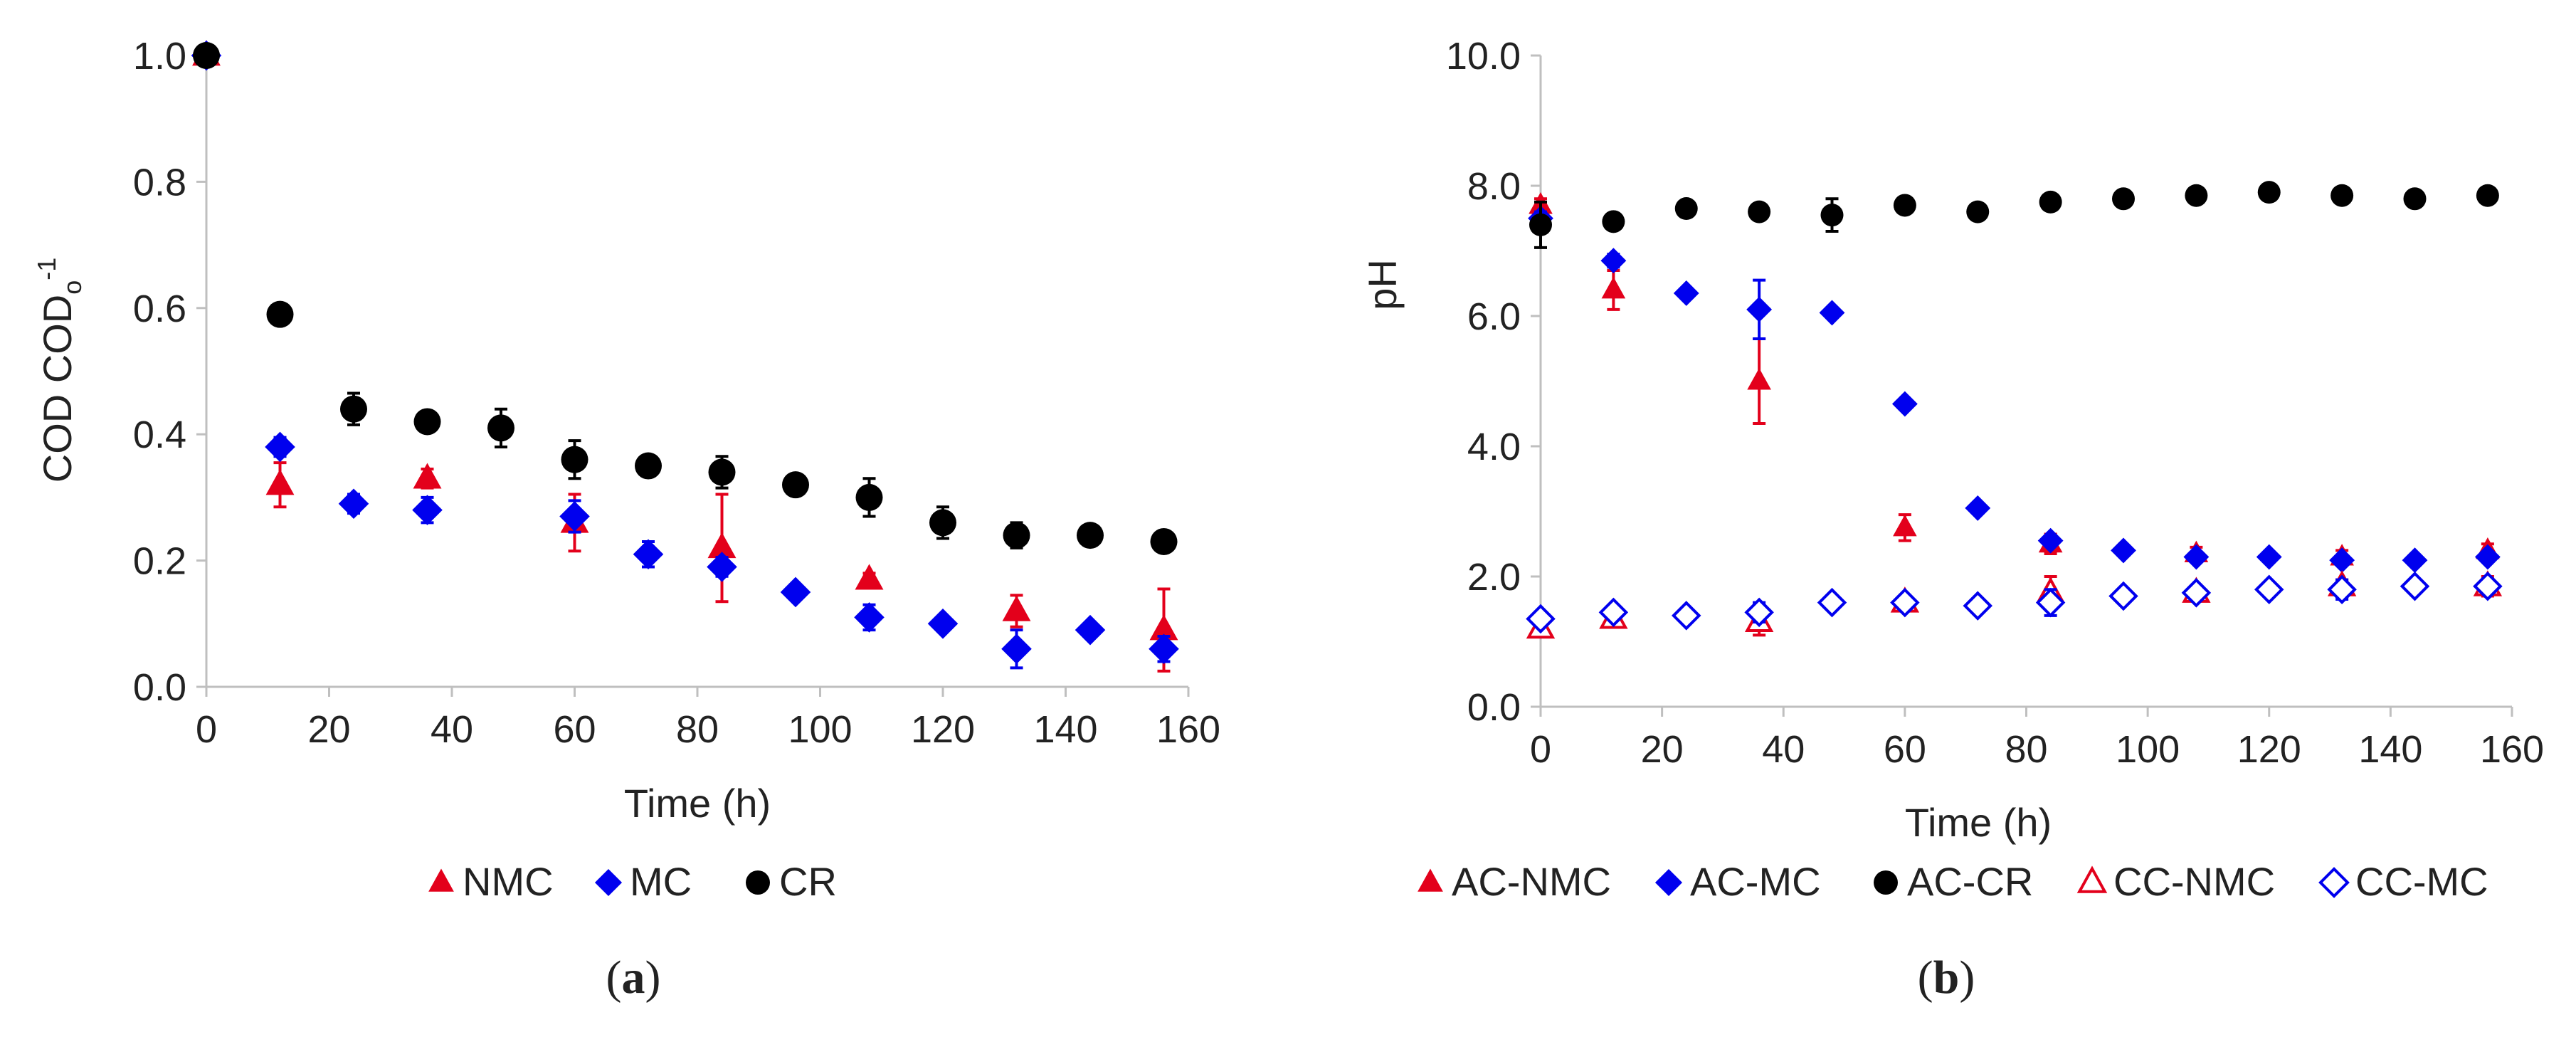 The height and width of the screenshot is (1037, 2576). I want to click on chart-a-x-ticks: 0 20 40 60 80 100 120 140 160, so click(708, 719).